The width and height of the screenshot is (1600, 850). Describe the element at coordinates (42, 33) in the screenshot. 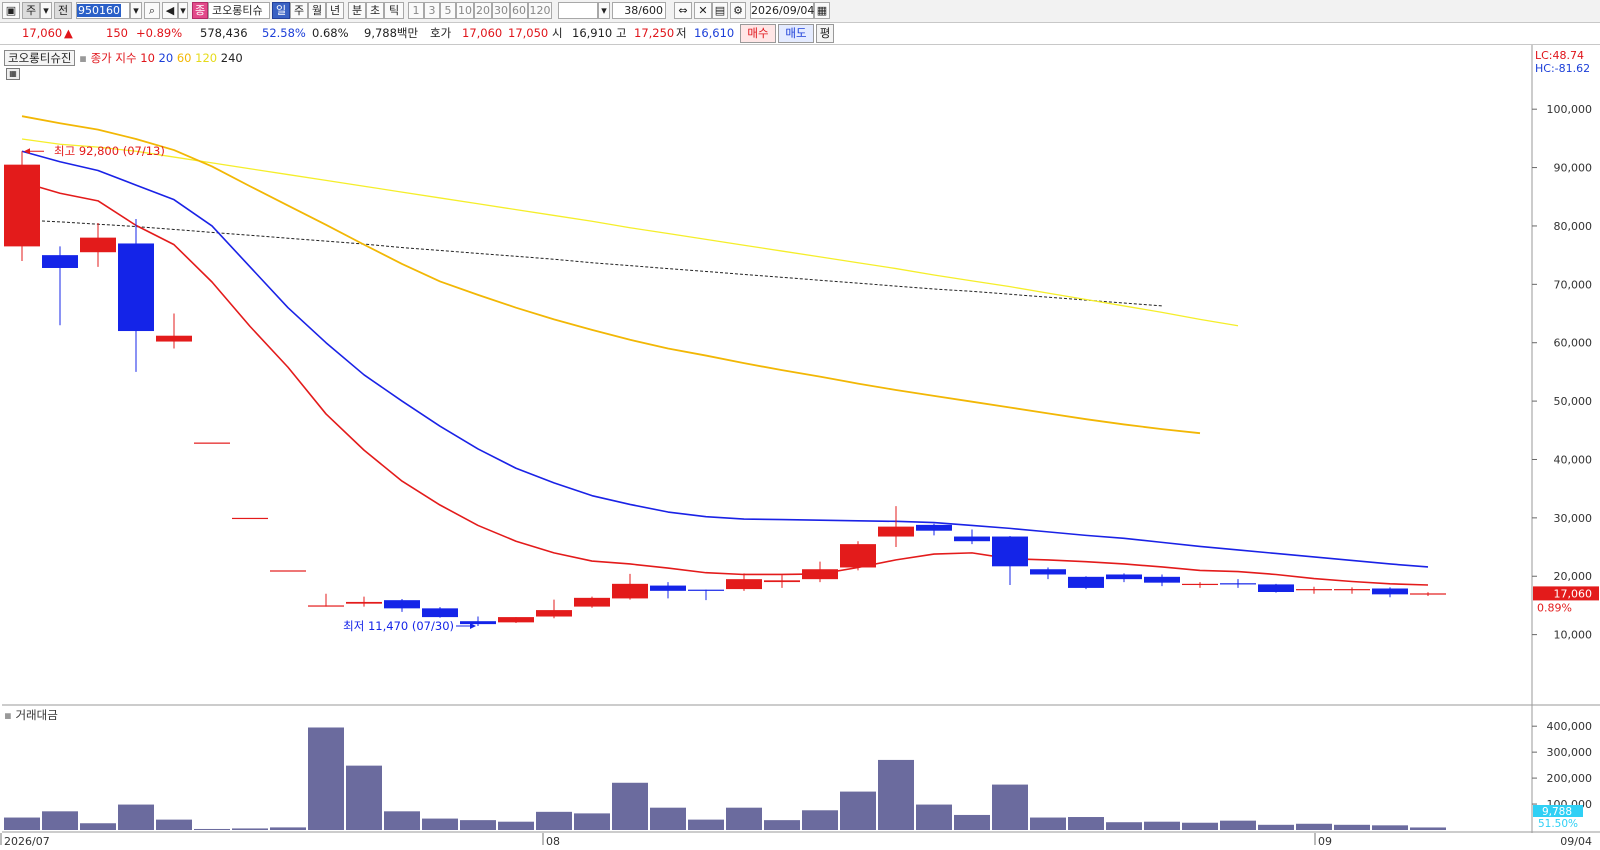

I see `current-price: 17,060` at that location.